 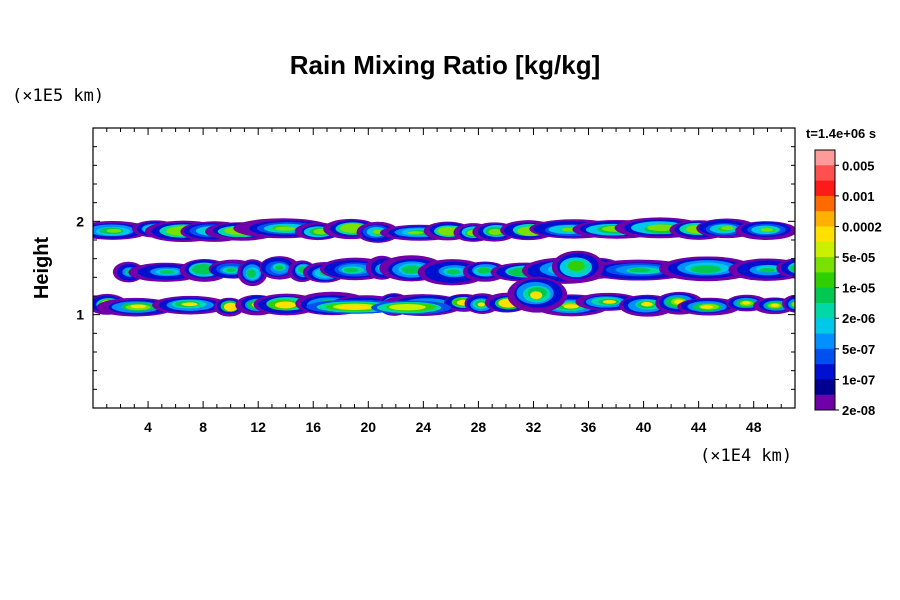 I want to click on x-tick-label: 24, so click(x=424, y=427).